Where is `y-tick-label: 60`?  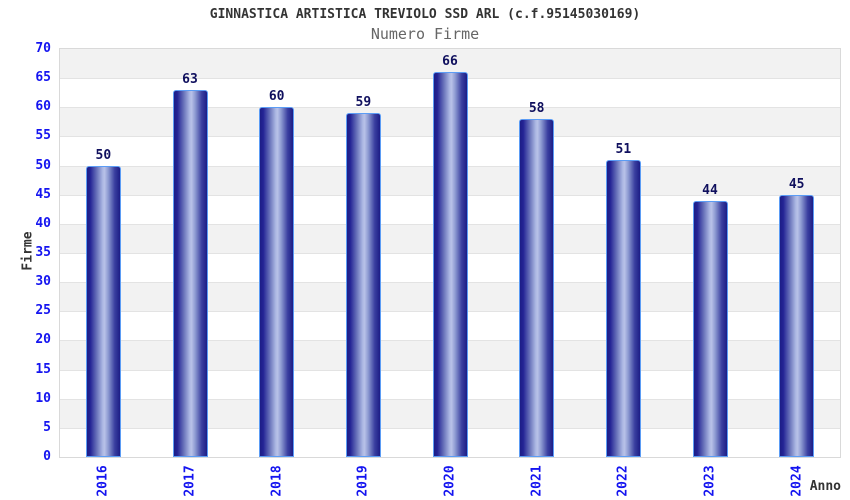
y-tick-label: 60 is located at coordinates (43, 107).